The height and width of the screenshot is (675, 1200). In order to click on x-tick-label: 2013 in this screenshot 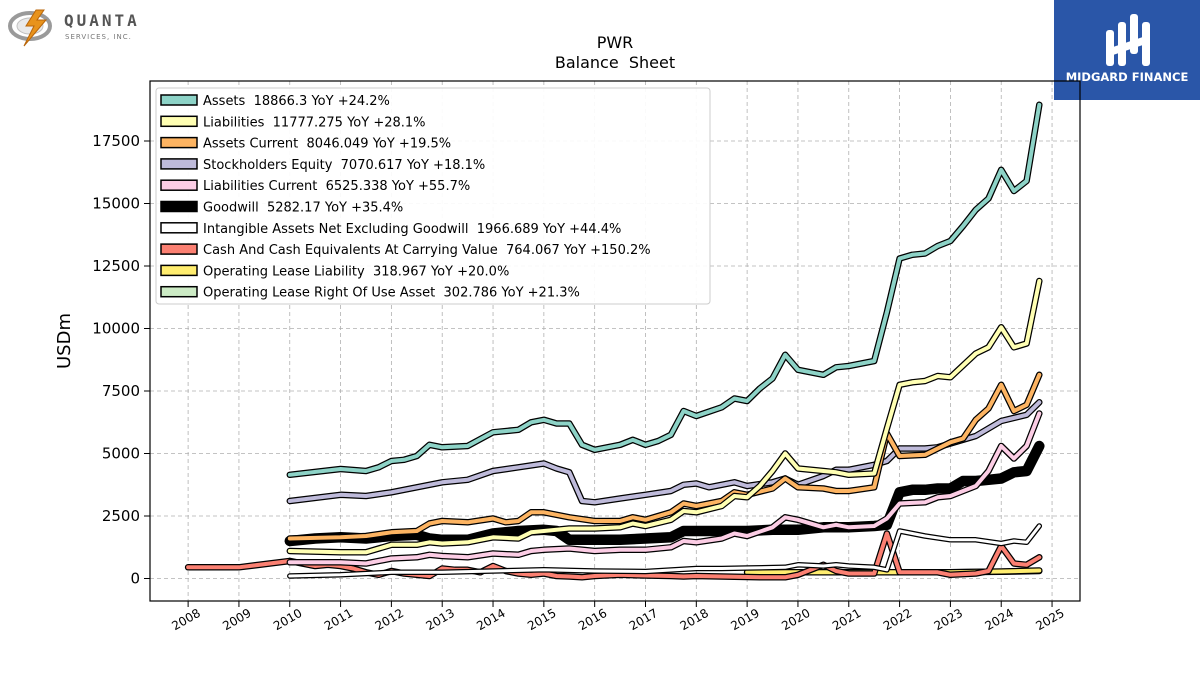, I will do `click(439, 619)`.